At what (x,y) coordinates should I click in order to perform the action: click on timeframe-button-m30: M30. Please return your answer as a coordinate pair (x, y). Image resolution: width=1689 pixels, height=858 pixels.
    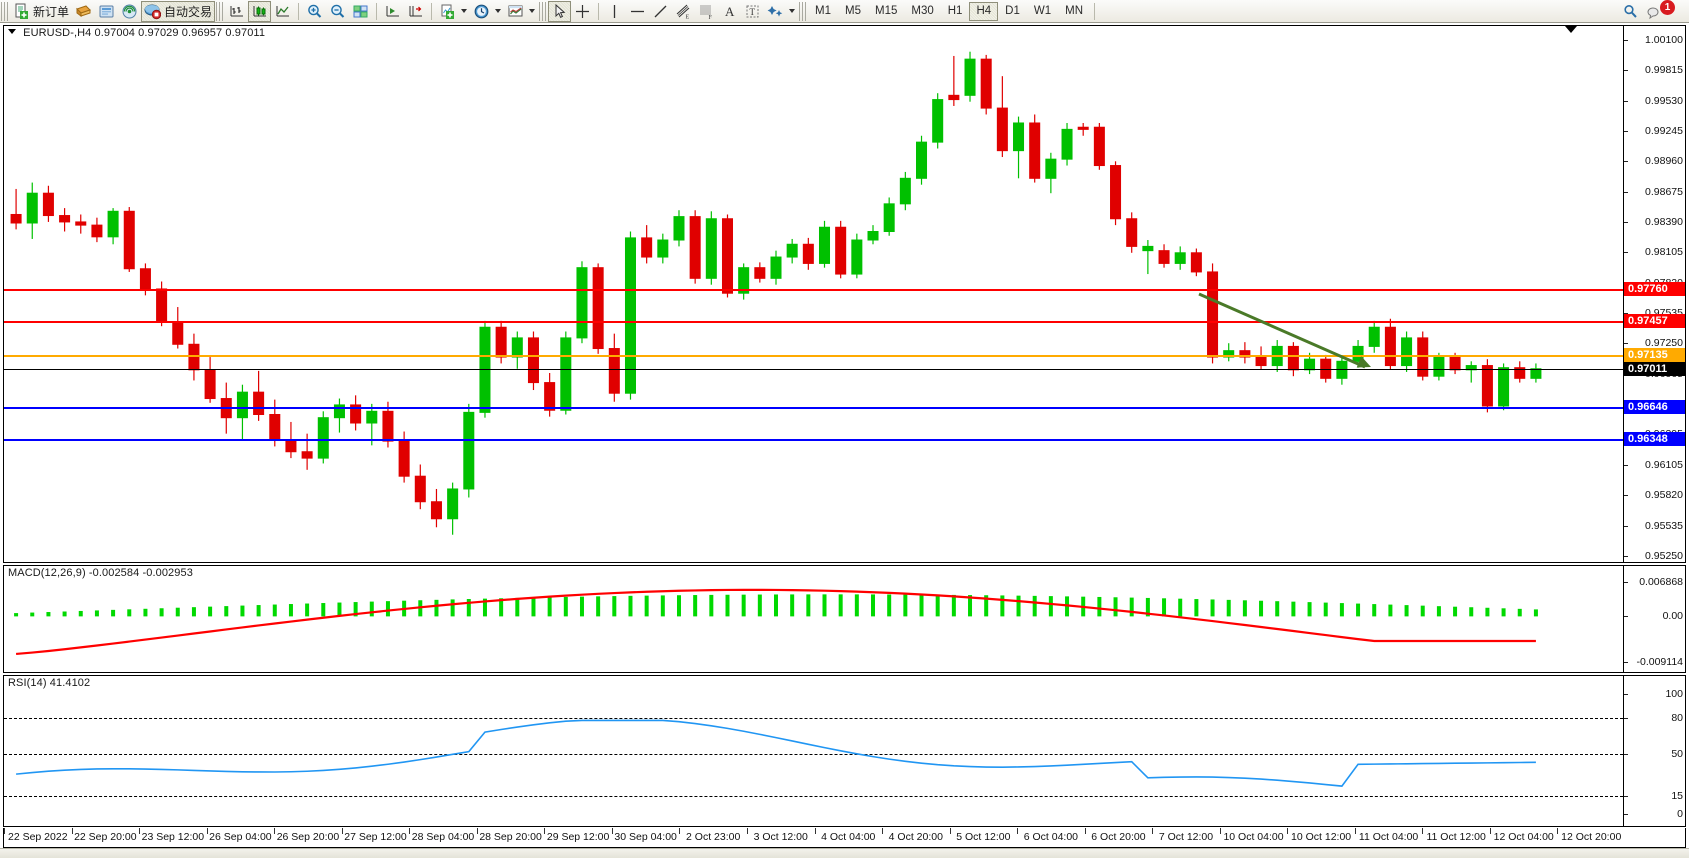
    Looking at the image, I should click on (922, 11).